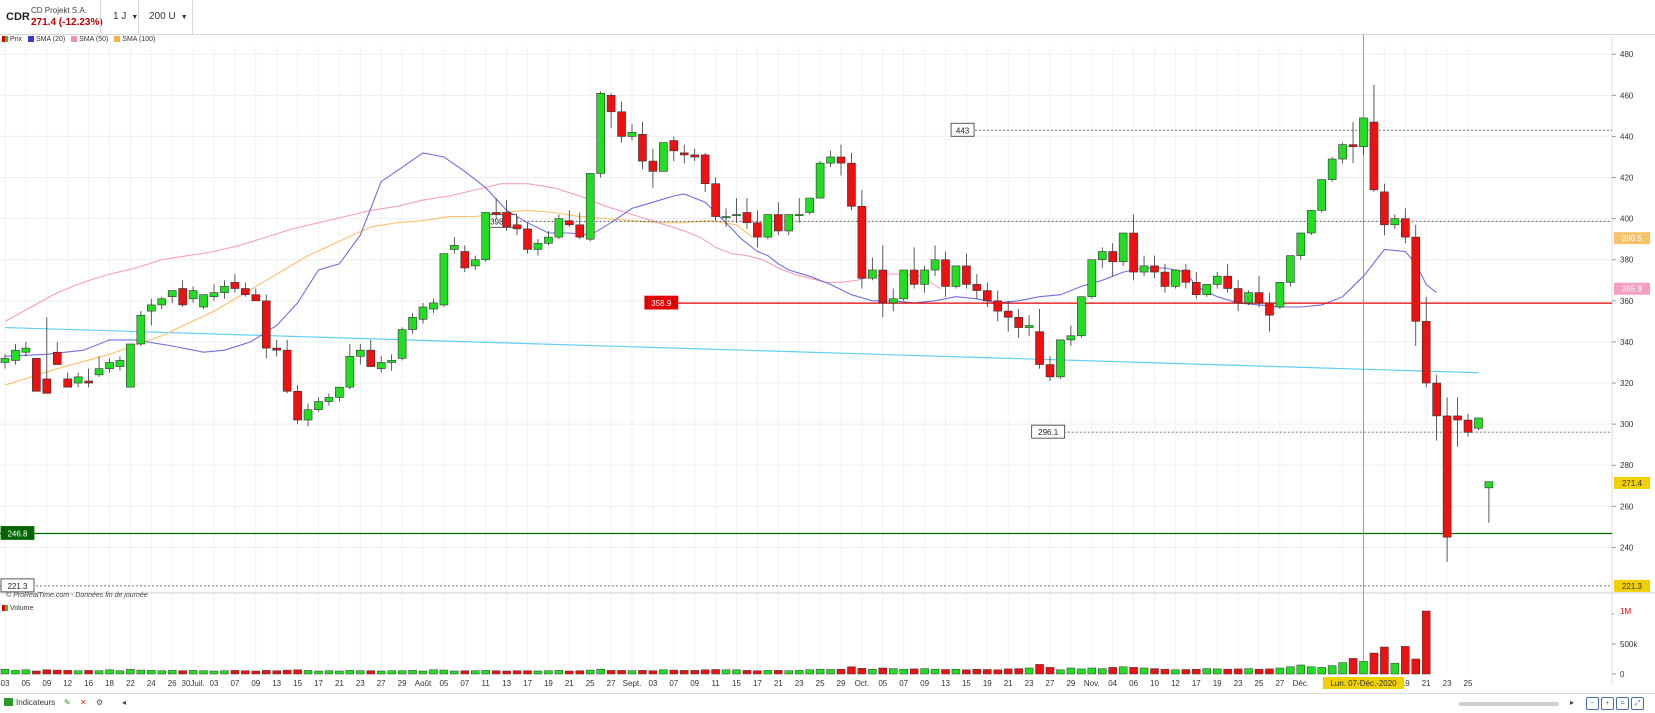 The width and height of the screenshot is (1655, 713). Describe the element at coordinates (500, 221) in the screenshot. I see `level-label-text: 398.7` at that location.